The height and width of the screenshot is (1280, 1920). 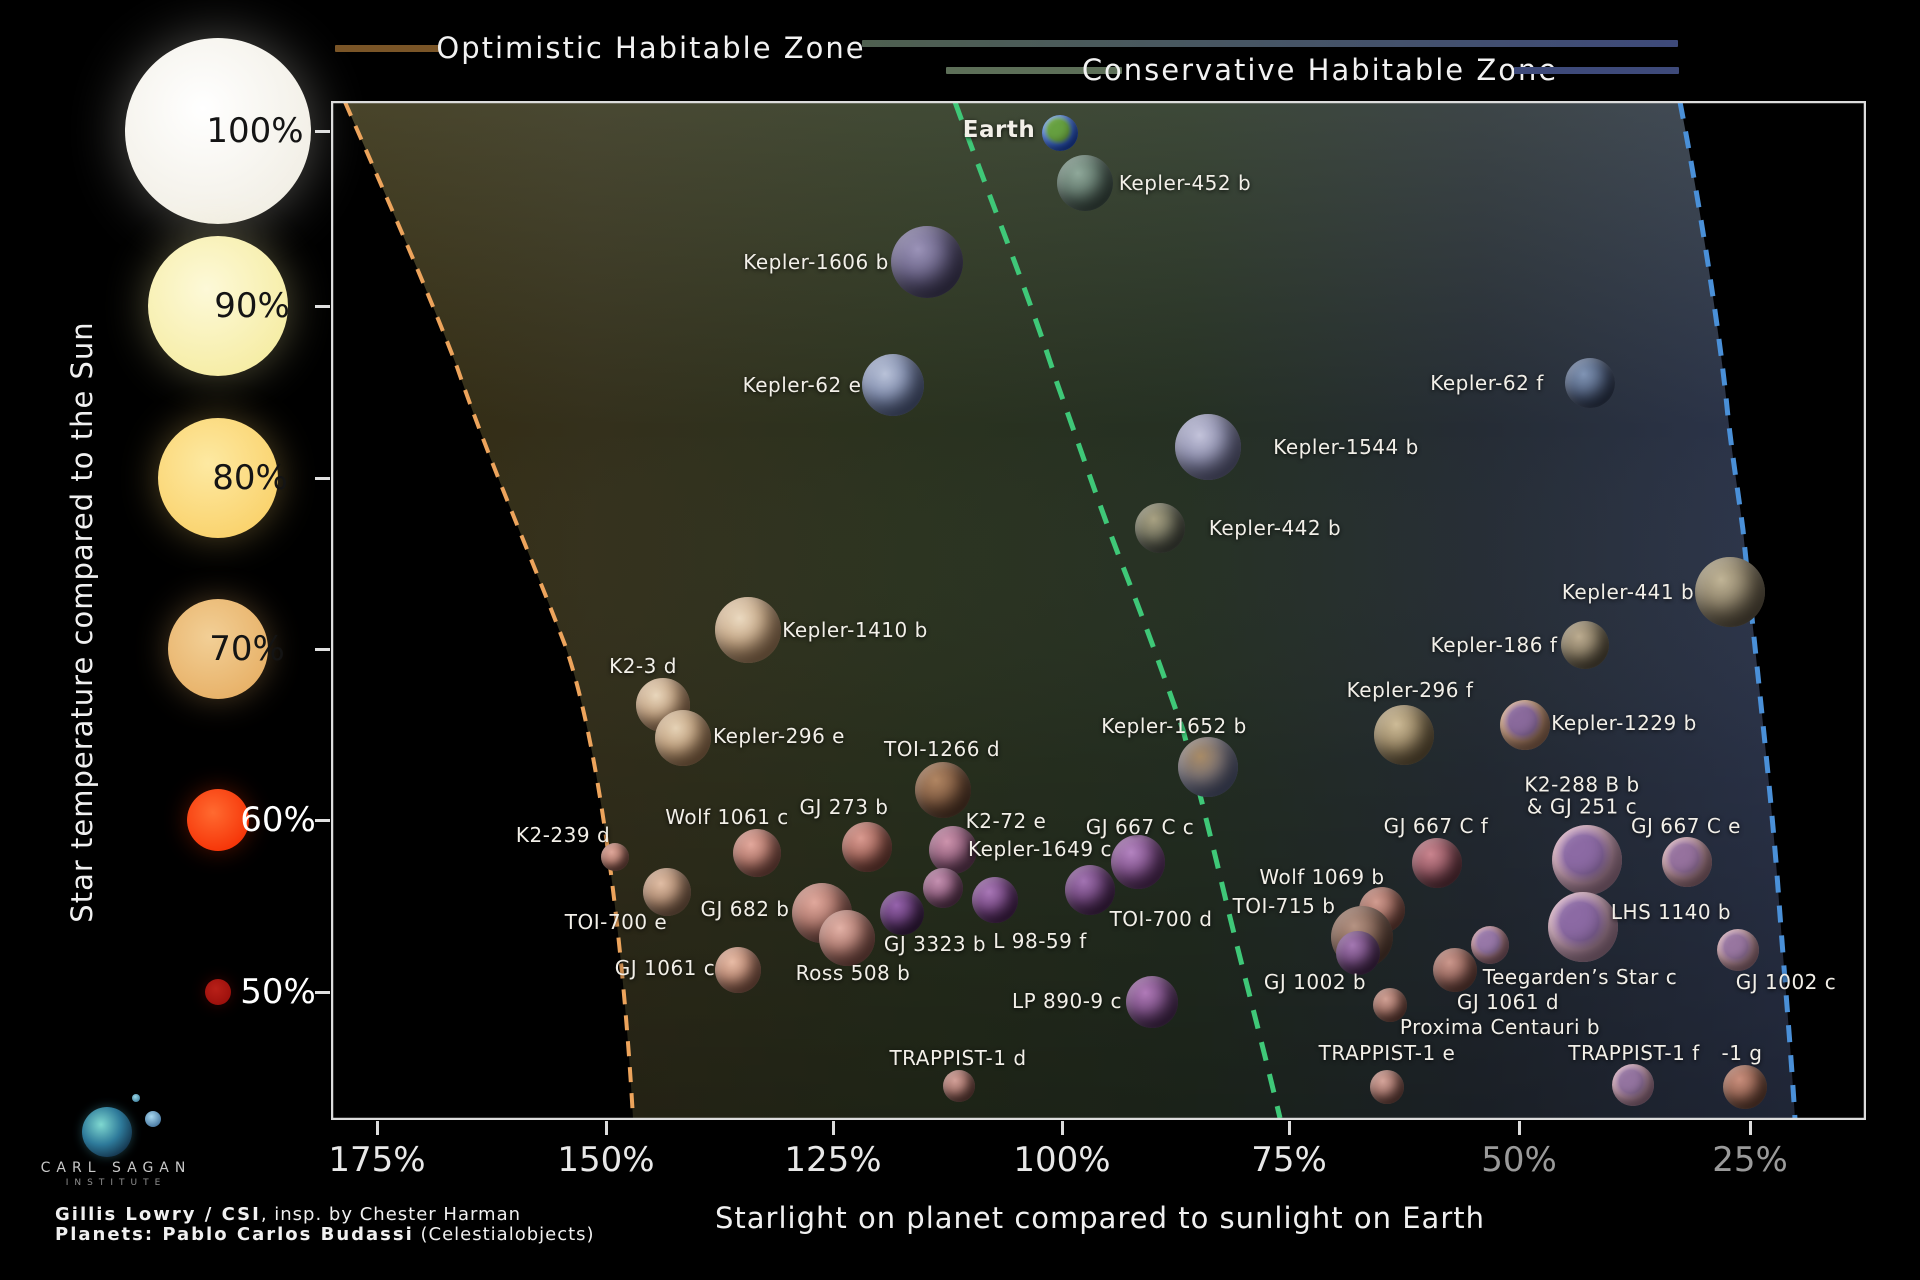 What do you see at coordinates (1686, 826) in the screenshot?
I see `planet-label-GJ 667 C e: GJ 667 C e` at bounding box center [1686, 826].